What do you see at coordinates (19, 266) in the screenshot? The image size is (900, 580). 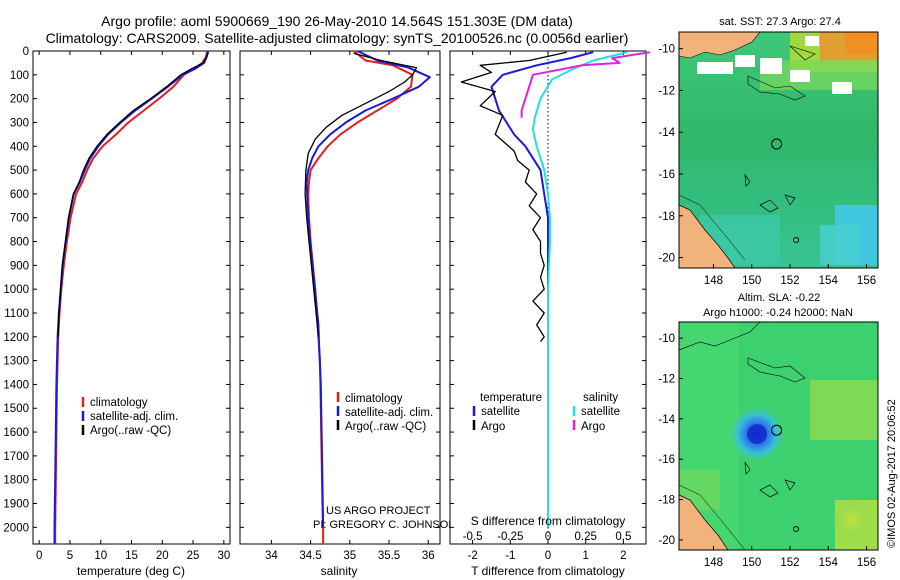 I see `y-tick-label: 900` at bounding box center [19, 266].